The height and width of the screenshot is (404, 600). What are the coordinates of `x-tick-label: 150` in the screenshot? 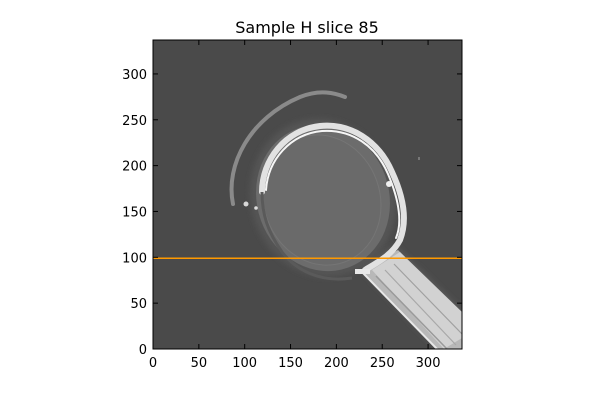 It's located at (290, 363).